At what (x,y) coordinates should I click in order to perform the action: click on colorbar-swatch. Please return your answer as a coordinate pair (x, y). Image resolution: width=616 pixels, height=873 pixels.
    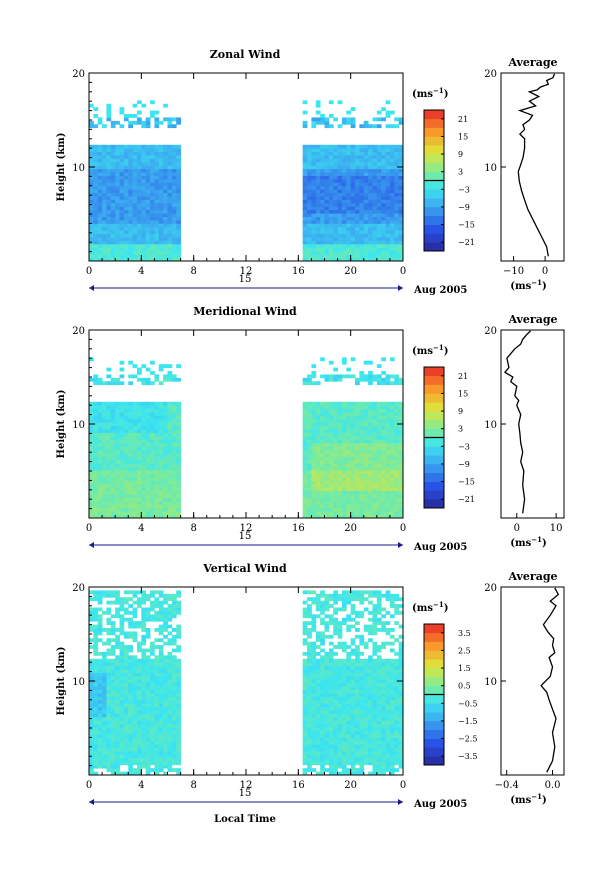
    Looking at the image, I should click on (434, 495).